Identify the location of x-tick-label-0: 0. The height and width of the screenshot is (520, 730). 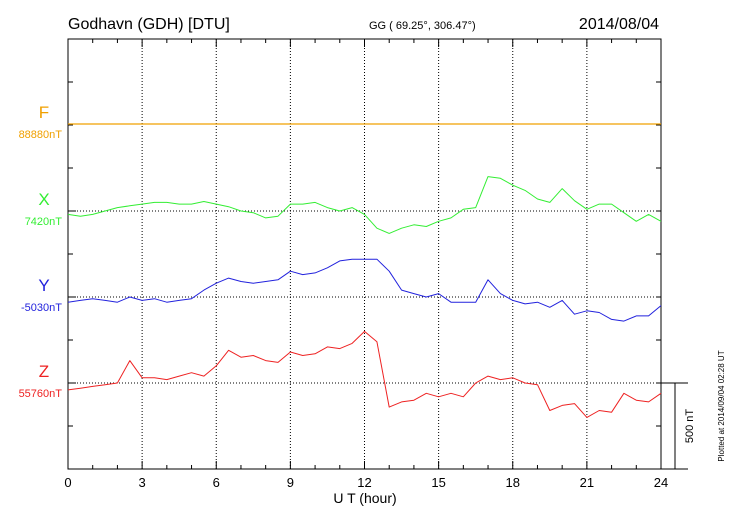
(67, 482).